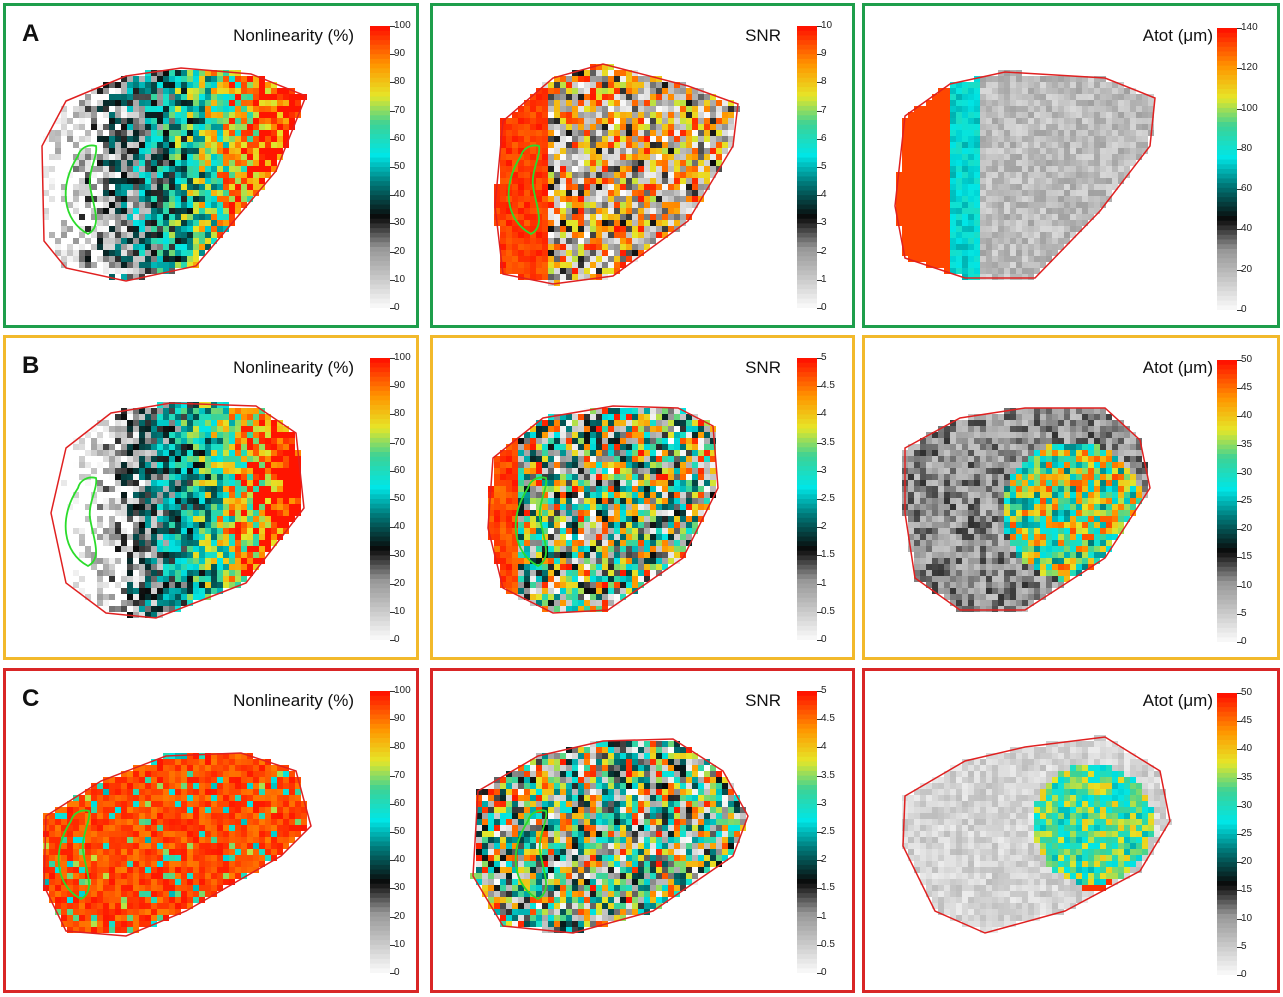  Describe the element at coordinates (400, 583) in the screenshot. I see `colorbar-tick-label: 20` at that location.